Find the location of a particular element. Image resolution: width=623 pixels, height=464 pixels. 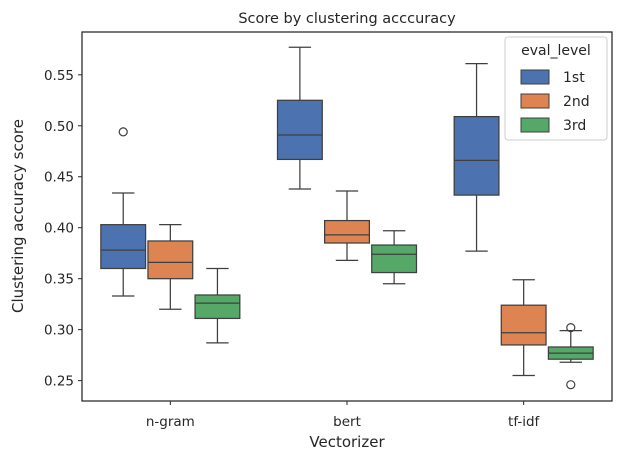

x-tick-label: tf-idf is located at coordinates (524, 422).